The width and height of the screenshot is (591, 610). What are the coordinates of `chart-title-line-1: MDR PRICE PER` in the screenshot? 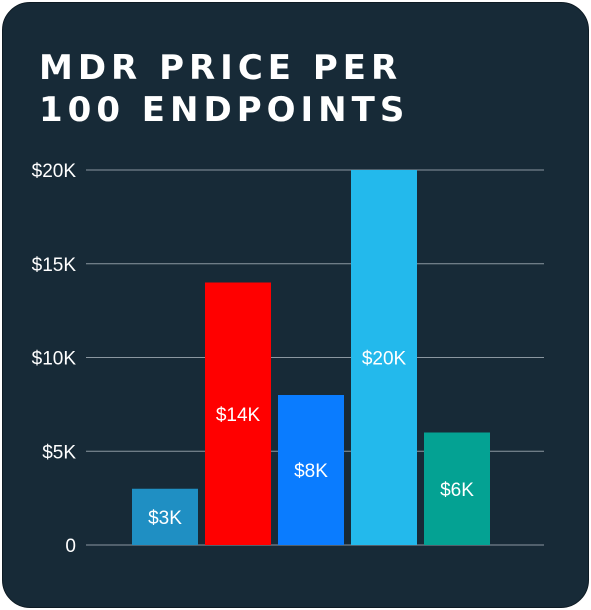 It's located at (221, 68).